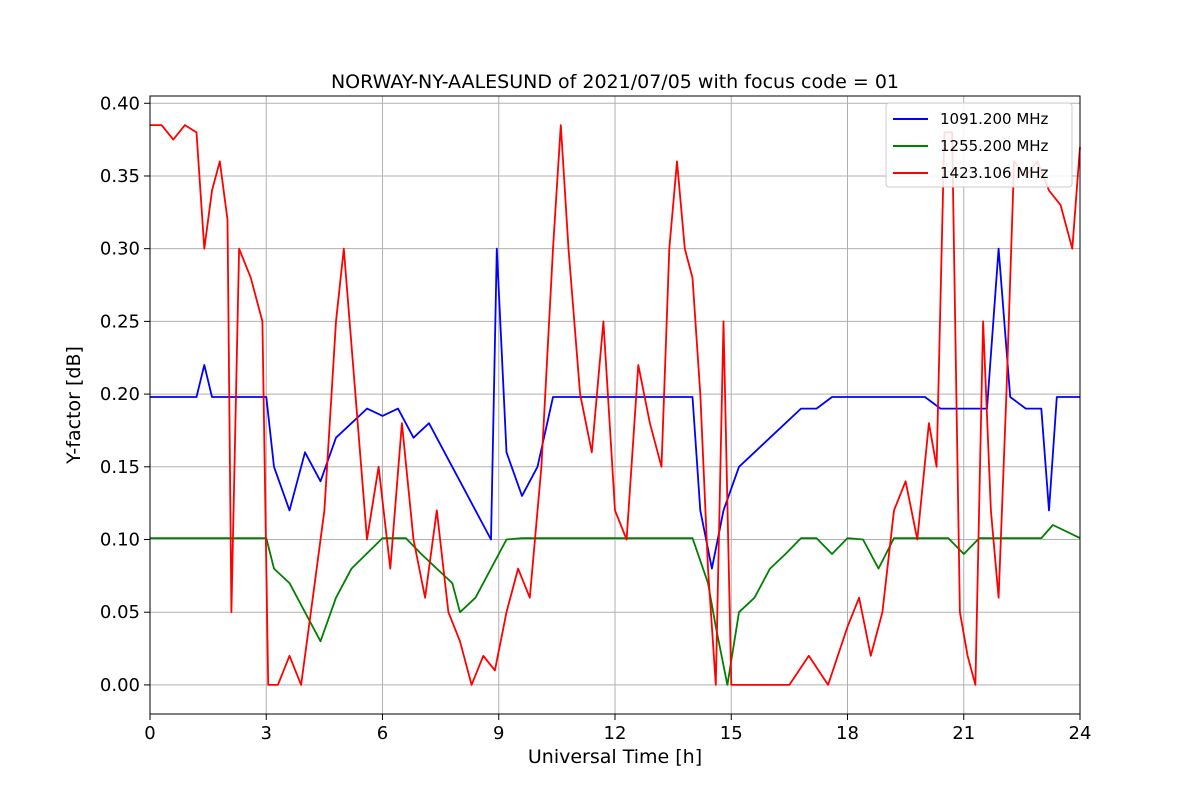  Describe the element at coordinates (266, 733) in the screenshot. I see `x-tick-label: 3` at that location.